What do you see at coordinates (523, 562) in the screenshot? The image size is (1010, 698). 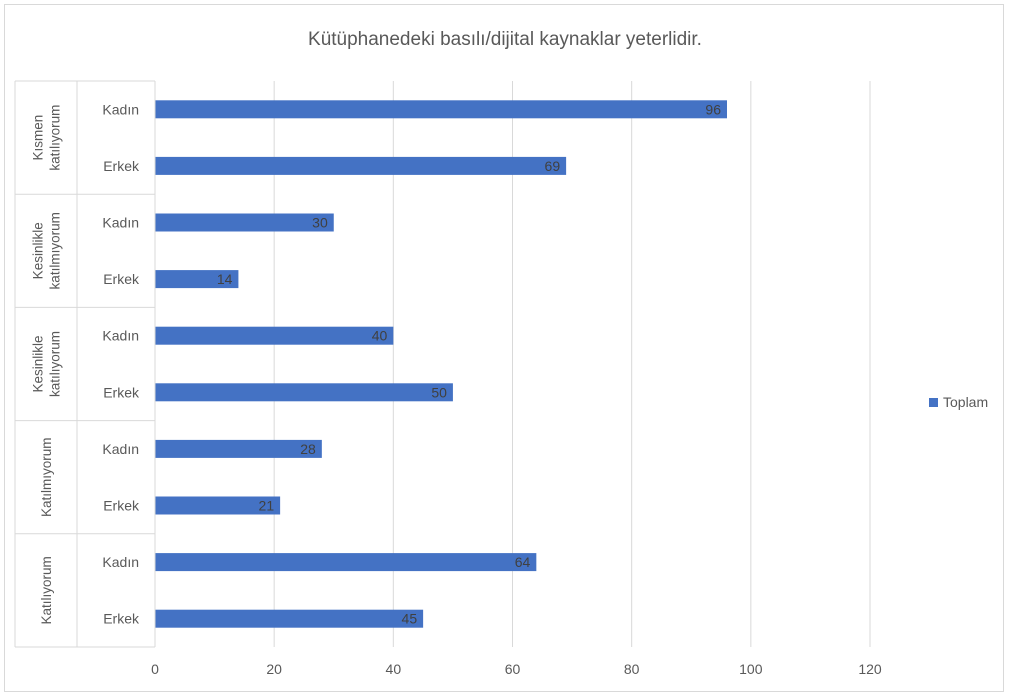 I see `data-label: 64` at bounding box center [523, 562].